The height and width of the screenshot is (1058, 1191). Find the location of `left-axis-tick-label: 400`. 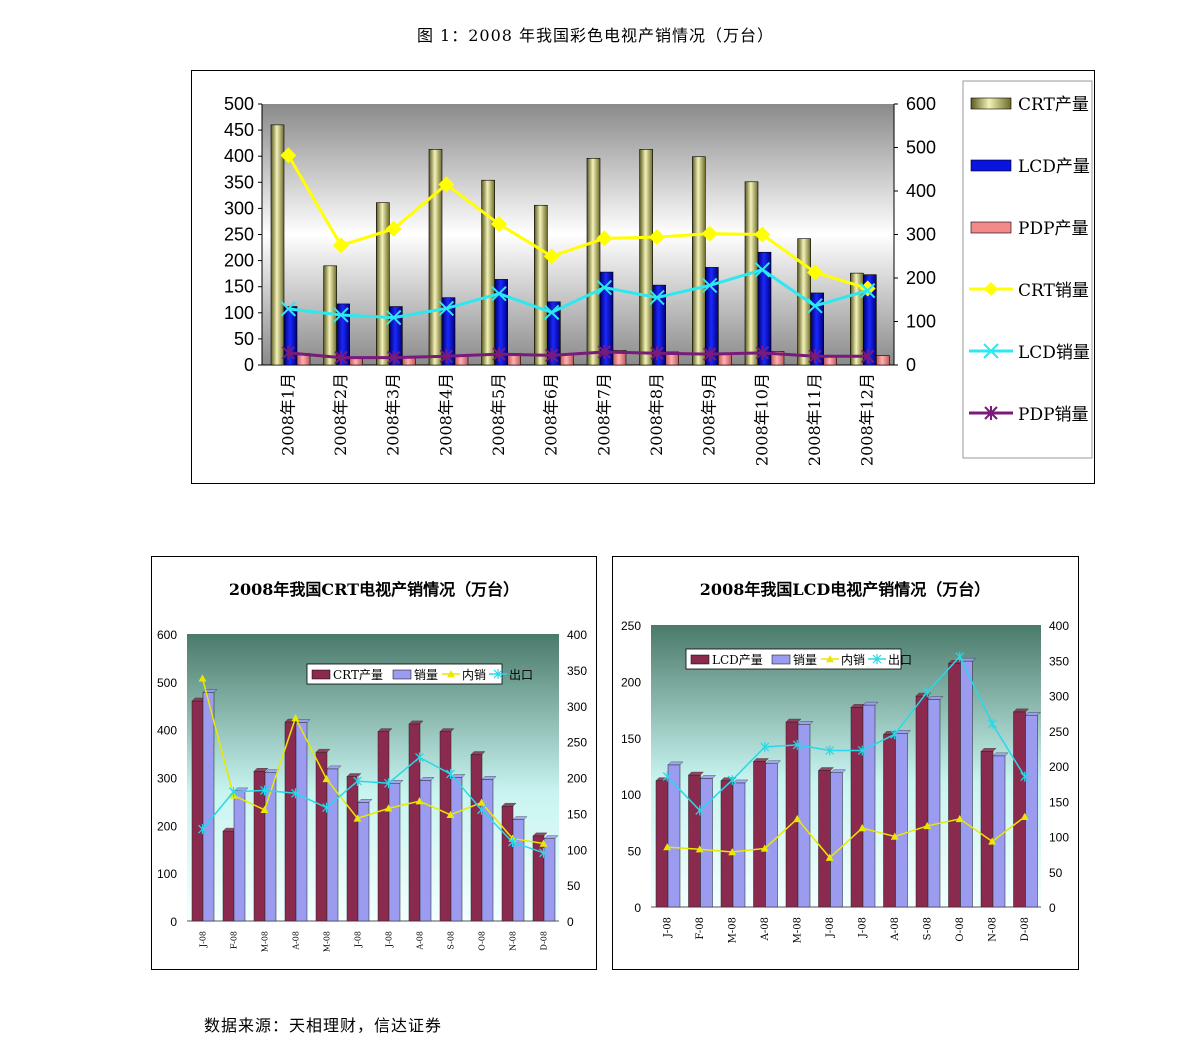

left-axis-tick-label: 400 is located at coordinates (239, 156).